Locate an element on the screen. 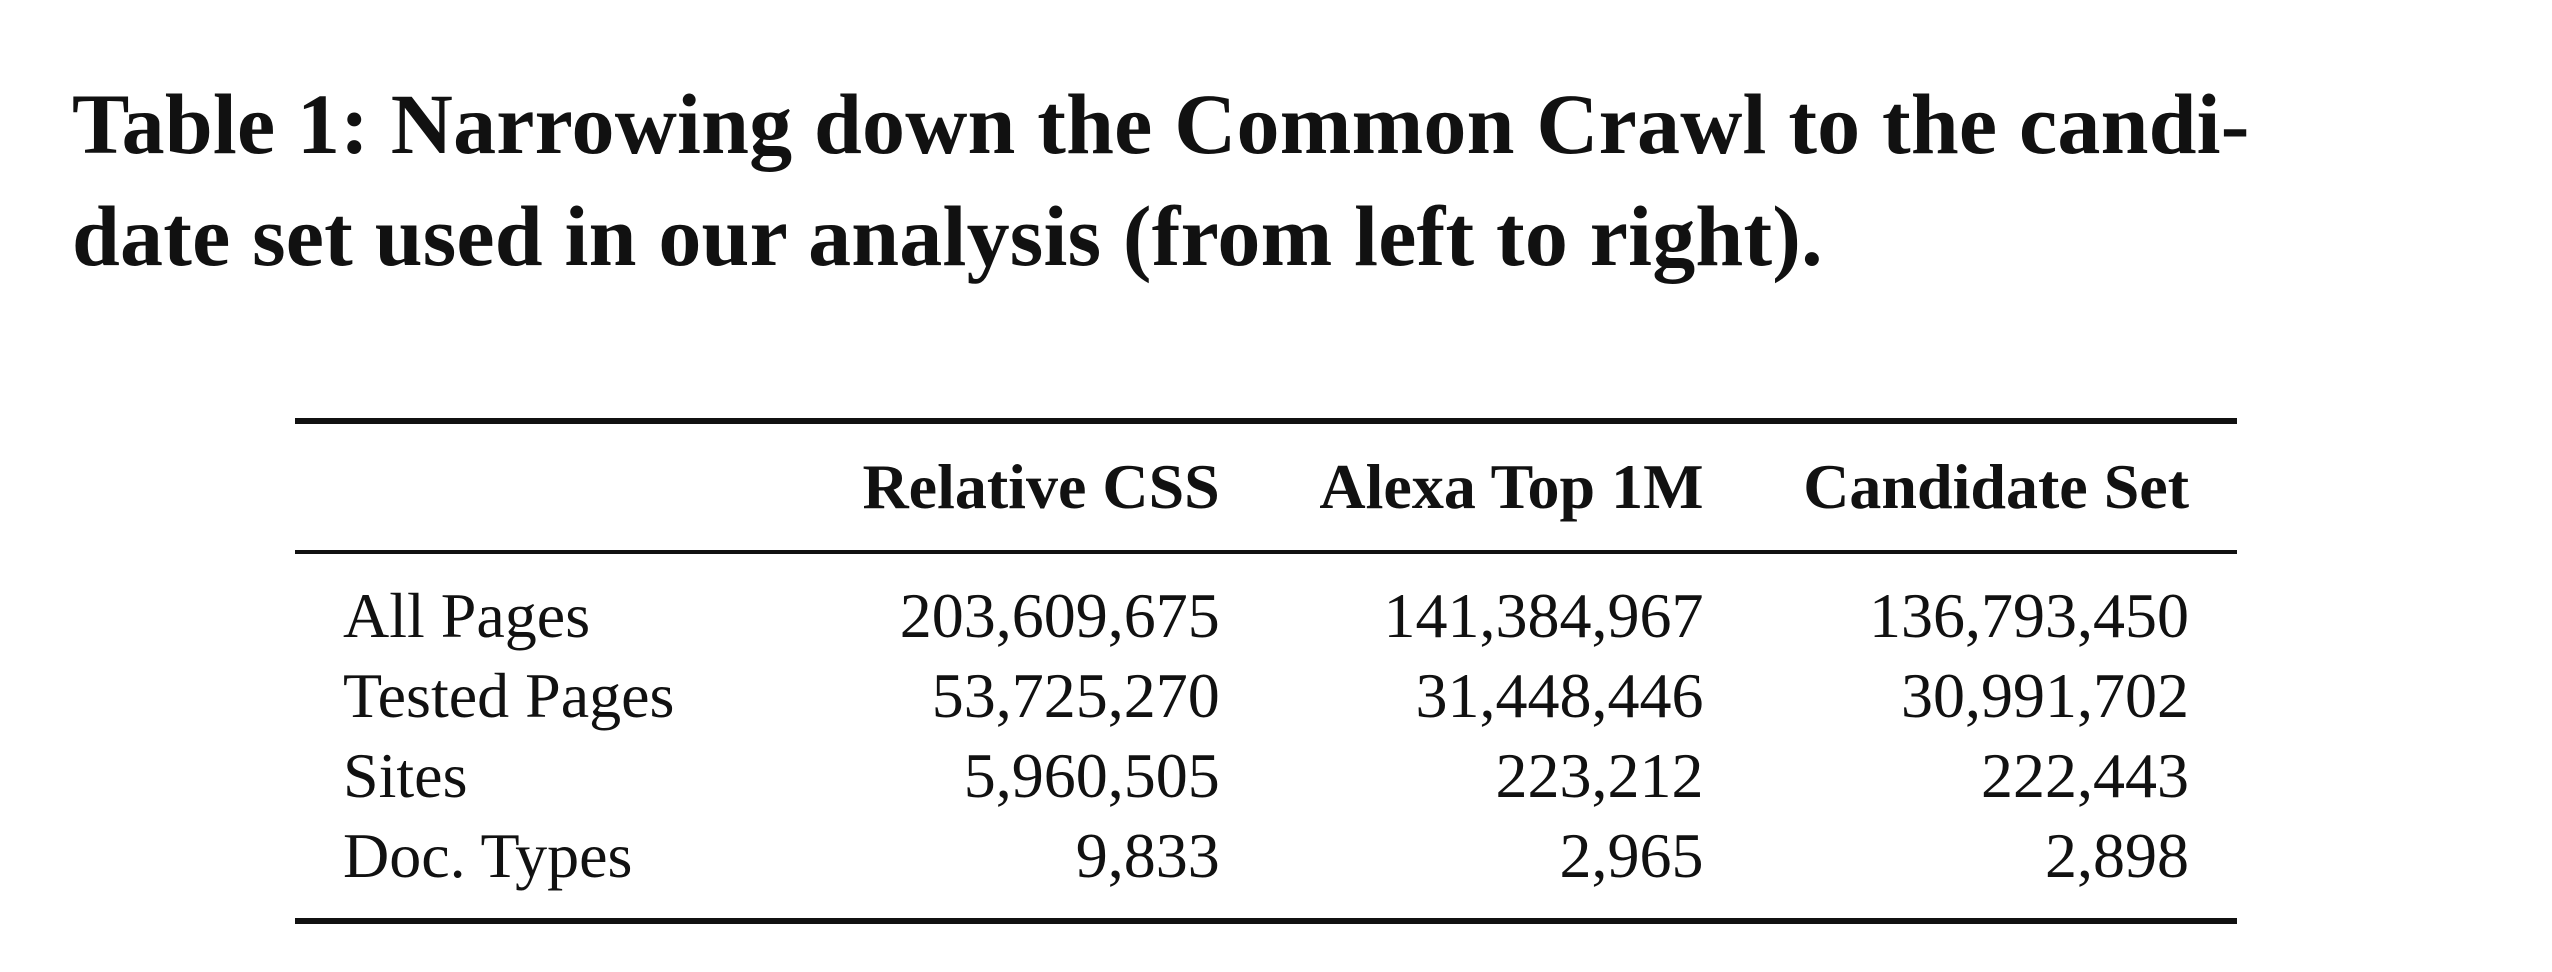 The width and height of the screenshot is (2552, 972). row-label: Tested Pages is located at coordinates (509, 695).